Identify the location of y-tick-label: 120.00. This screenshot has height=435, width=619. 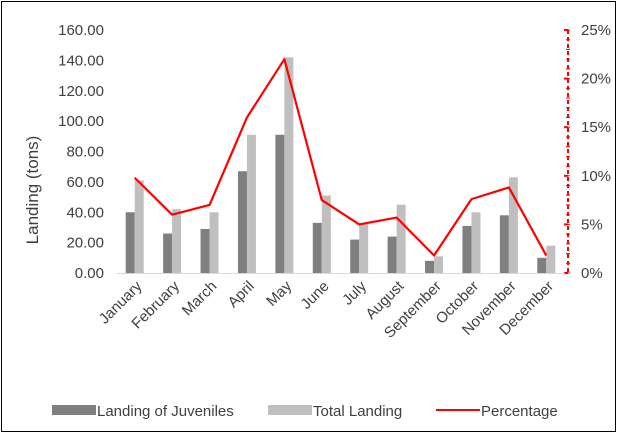
(81, 91).